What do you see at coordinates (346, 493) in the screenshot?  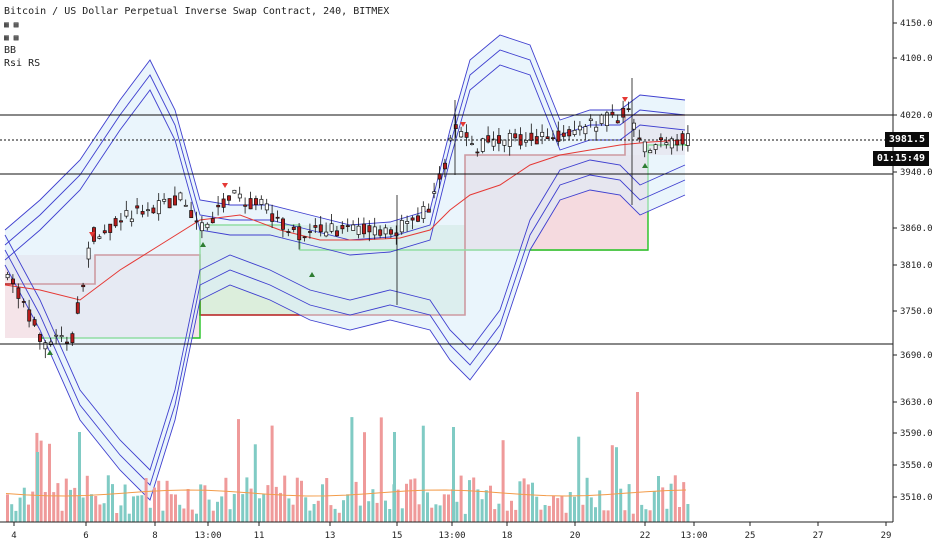 I see `volume-ma-line` at bounding box center [346, 493].